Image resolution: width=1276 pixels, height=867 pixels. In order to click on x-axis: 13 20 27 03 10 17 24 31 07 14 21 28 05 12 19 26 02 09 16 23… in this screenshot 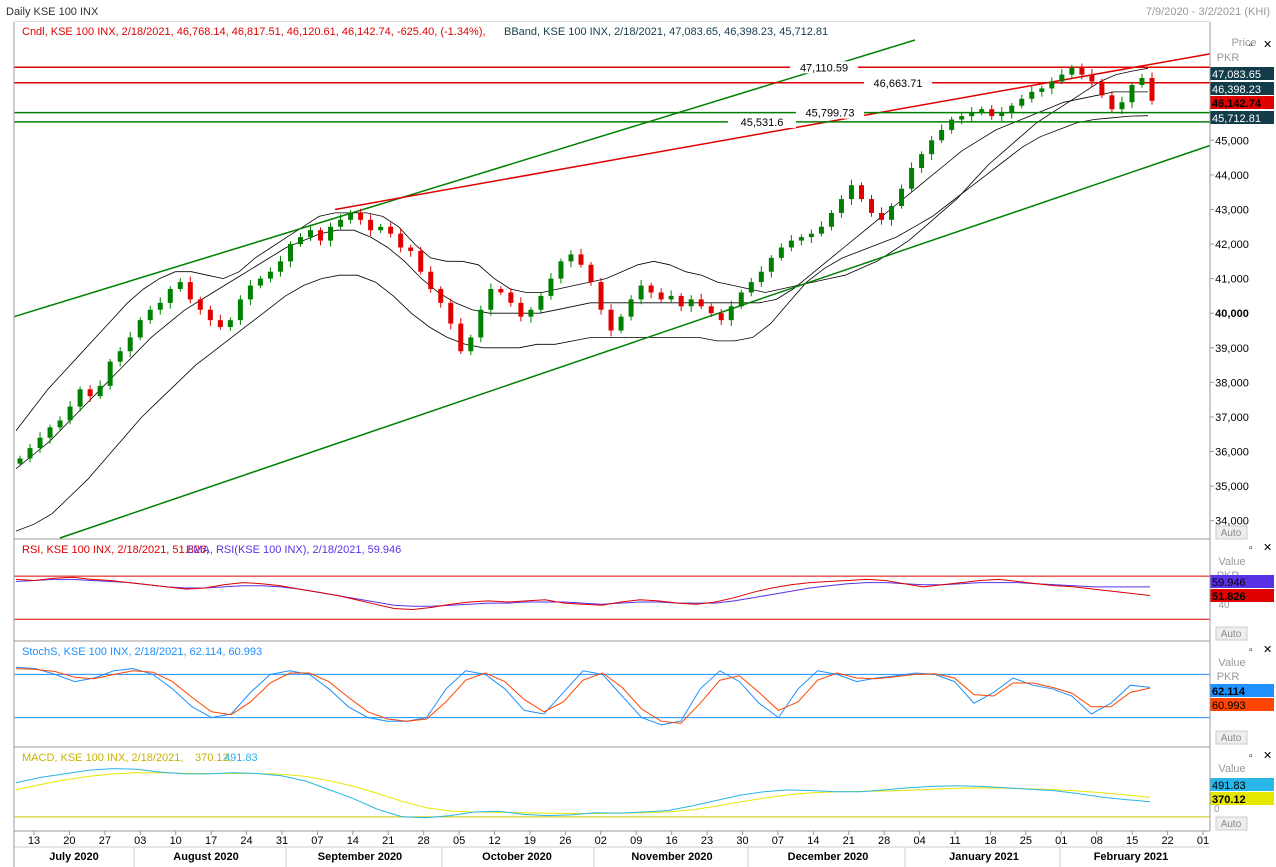, I will do `click(612, 848)`.